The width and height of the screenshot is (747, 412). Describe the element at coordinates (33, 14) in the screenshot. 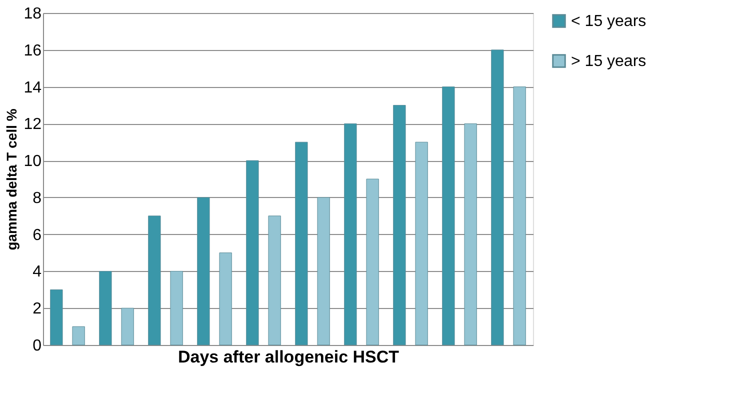

I see `y-tick-label: 18` at that location.